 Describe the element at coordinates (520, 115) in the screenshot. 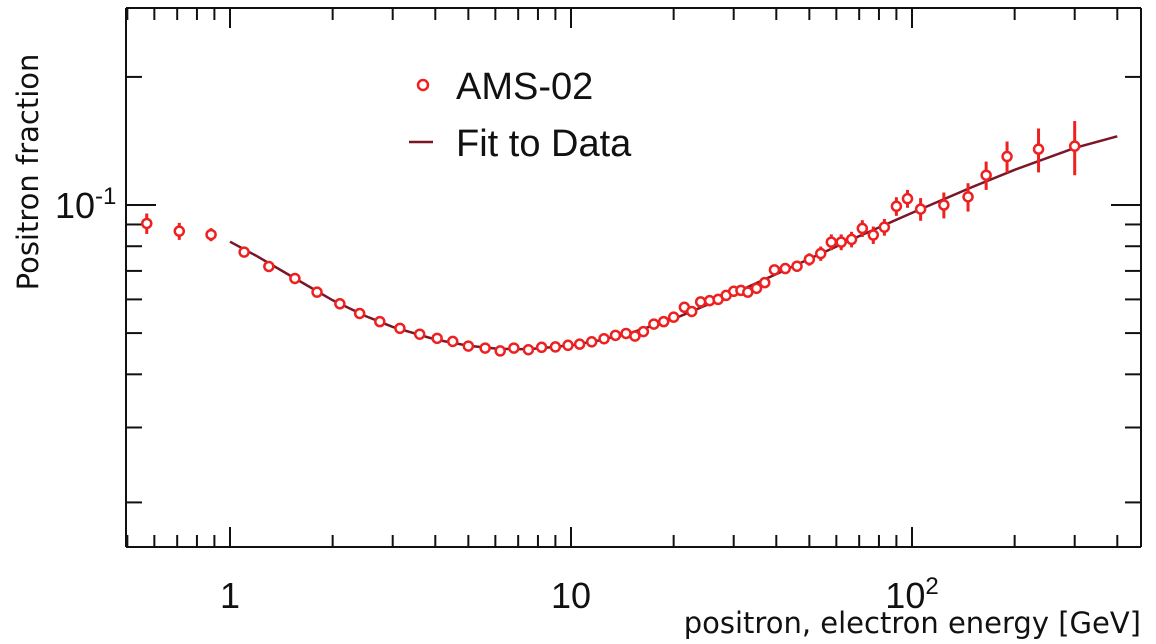

I see `legend: AMS-02 Fit to Data` at that location.